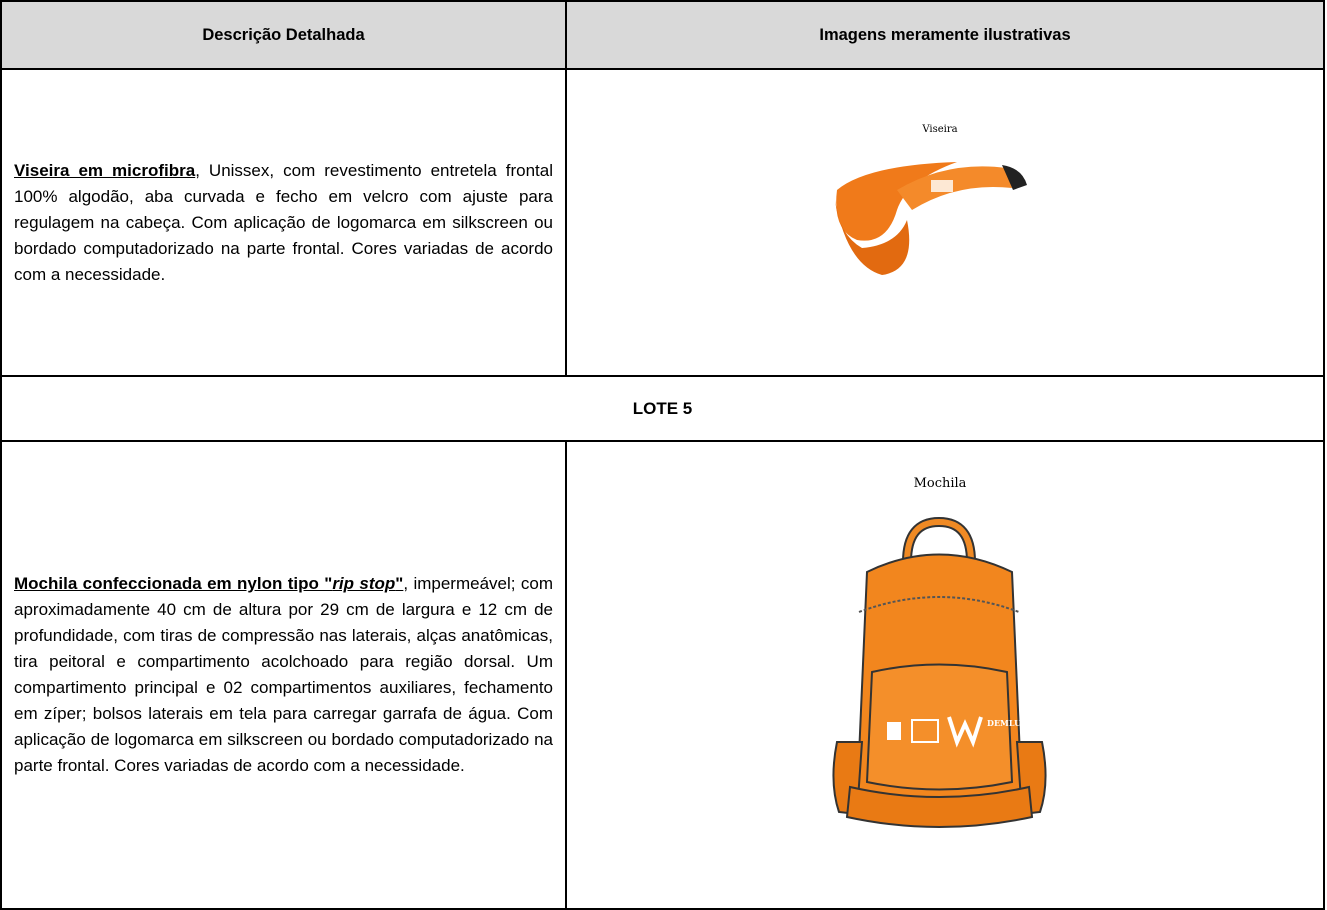 The image size is (1327, 910). Describe the element at coordinates (1011, 723) in the screenshot. I see `logo-text: DEMLURB` at that location.